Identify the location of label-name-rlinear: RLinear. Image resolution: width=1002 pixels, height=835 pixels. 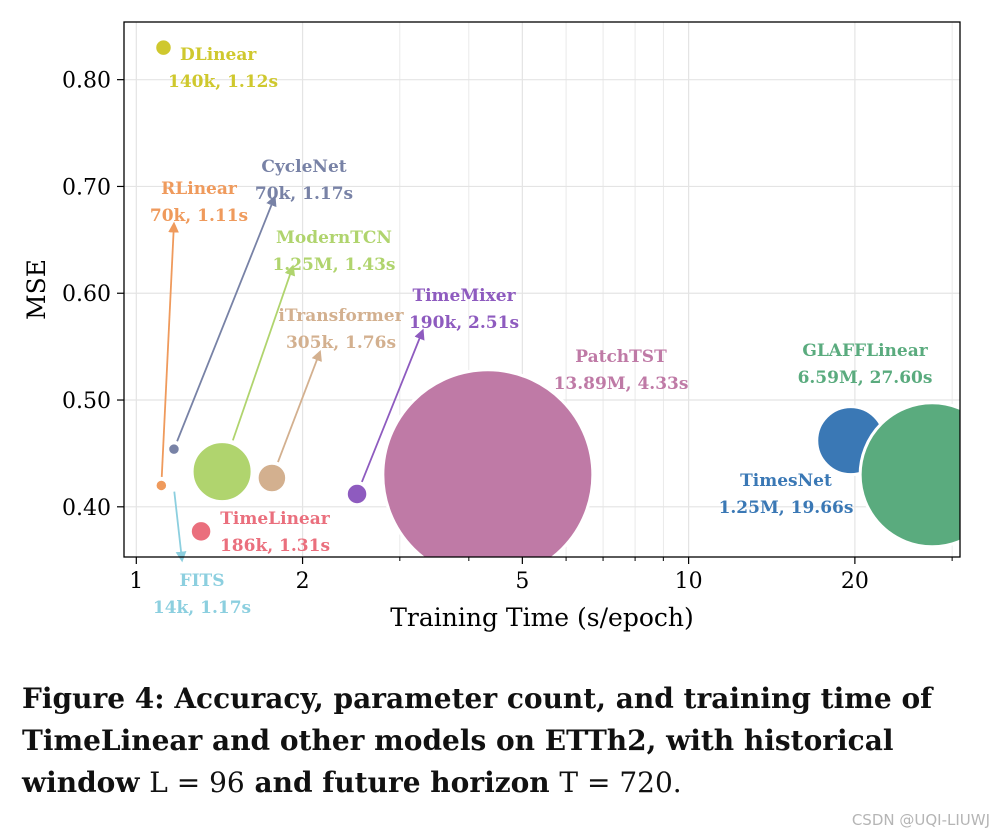
(199, 189).